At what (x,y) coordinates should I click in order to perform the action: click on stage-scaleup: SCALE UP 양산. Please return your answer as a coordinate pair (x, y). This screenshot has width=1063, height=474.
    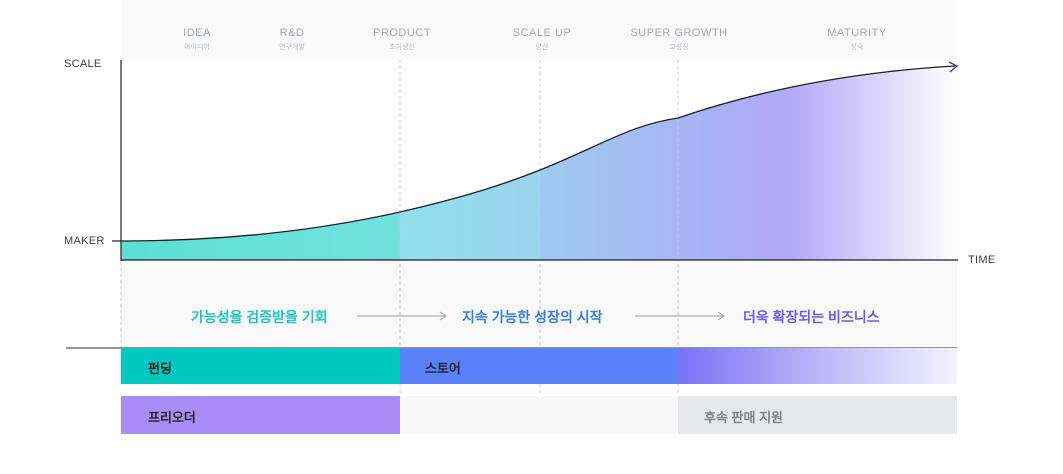
    Looking at the image, I should click on (542, 39).